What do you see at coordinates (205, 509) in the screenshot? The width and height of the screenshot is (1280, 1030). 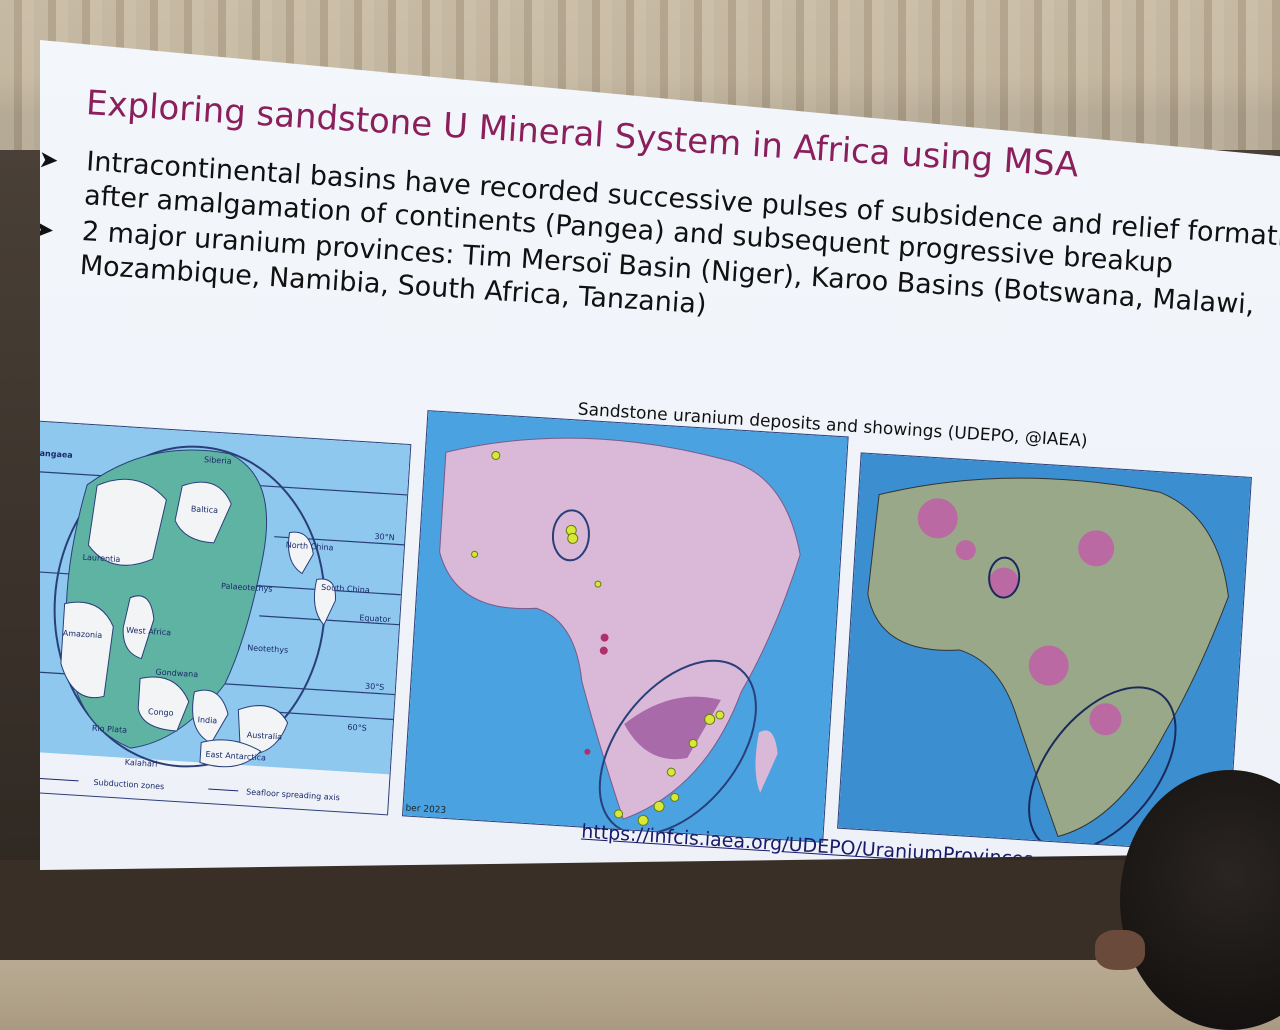 I see `label-baltica: Baltica` at bounding box center [205, 509].